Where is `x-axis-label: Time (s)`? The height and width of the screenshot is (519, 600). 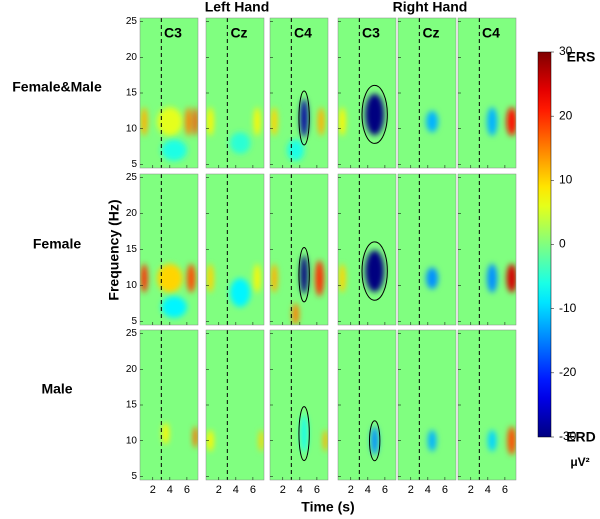
x-axis-label: Time (s) is located at coordinates (327, 507).